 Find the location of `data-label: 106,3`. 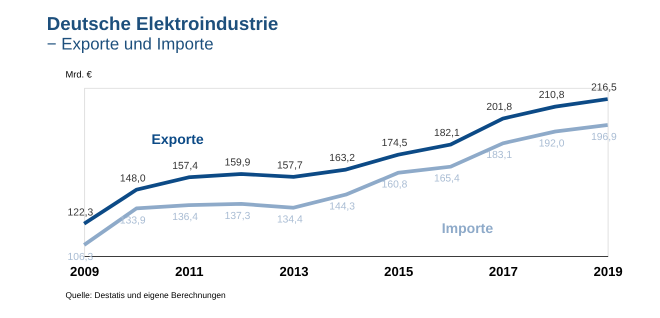

data-label: 106,3 is located at coordinates (81, 257).